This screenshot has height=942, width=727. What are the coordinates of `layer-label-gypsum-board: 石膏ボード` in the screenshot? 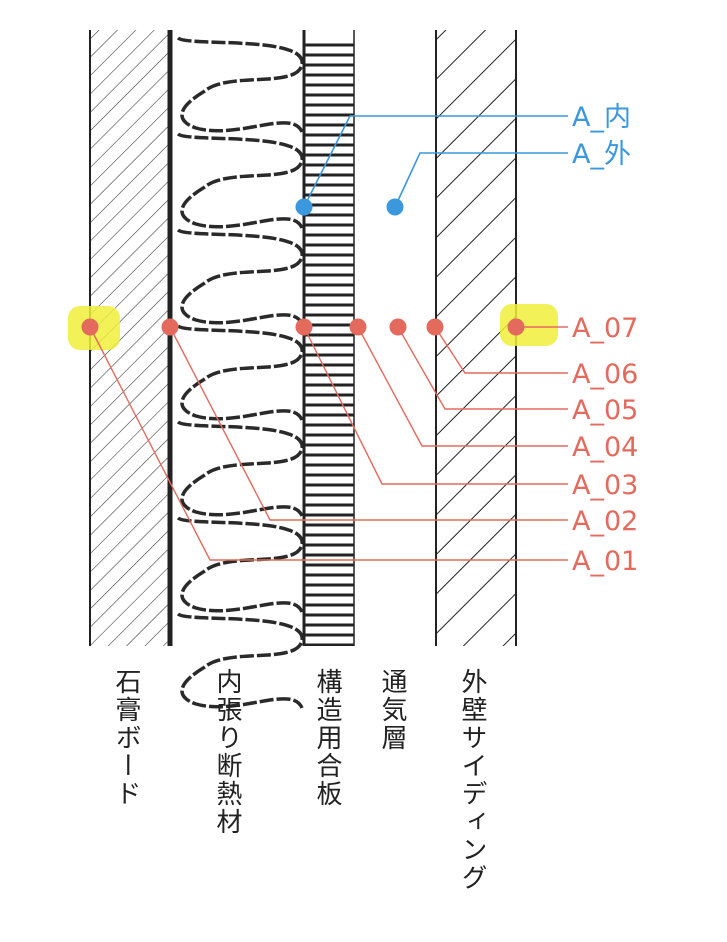 It's located at (126, 738).